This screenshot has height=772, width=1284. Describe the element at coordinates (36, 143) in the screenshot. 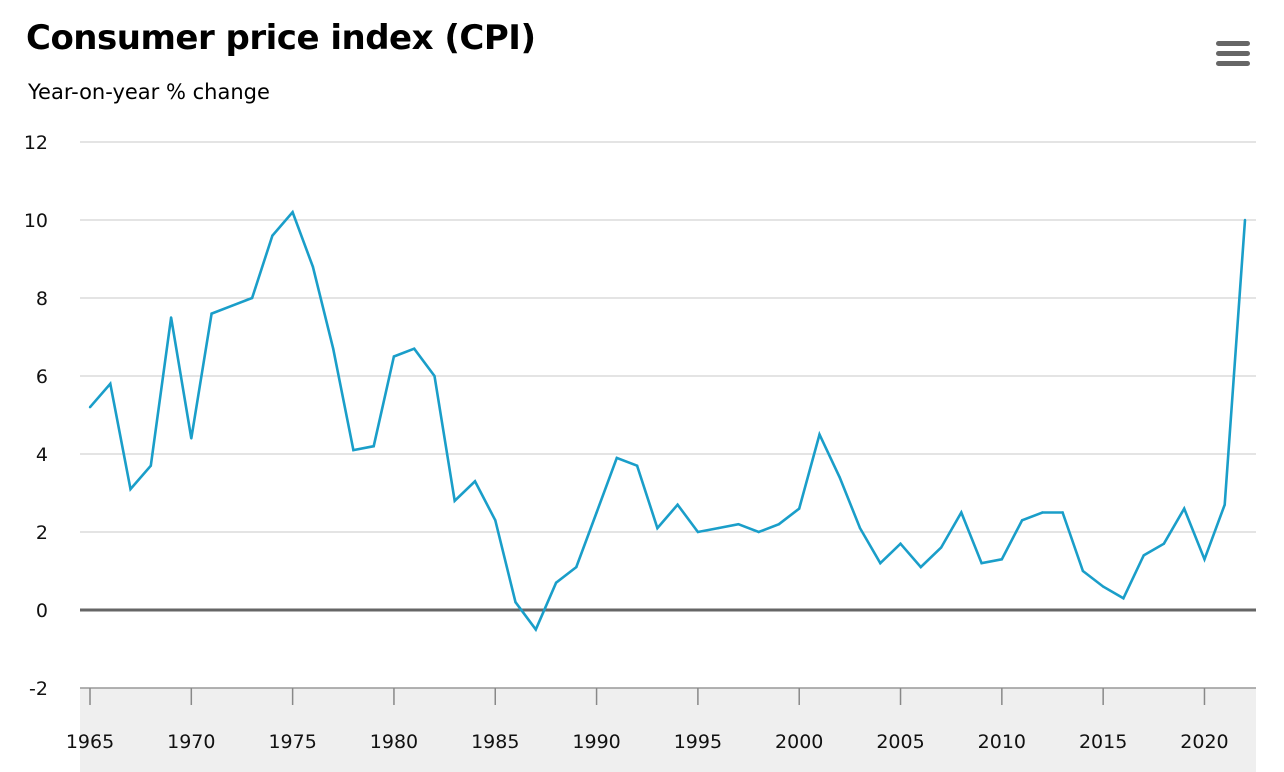

I see `y-tick-label: 12` at that location.